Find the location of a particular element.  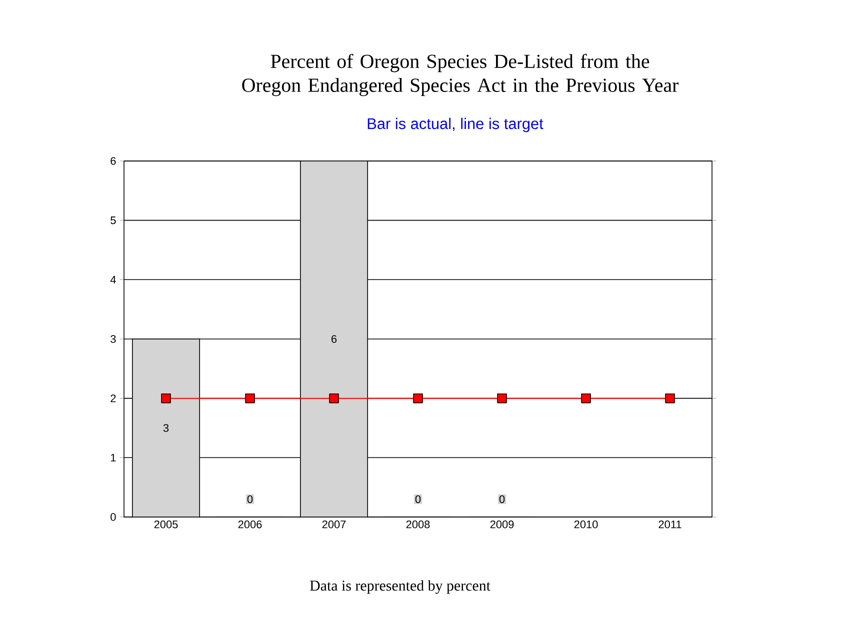

x-tick-label: 2006 is located at coordinates (250, 524).